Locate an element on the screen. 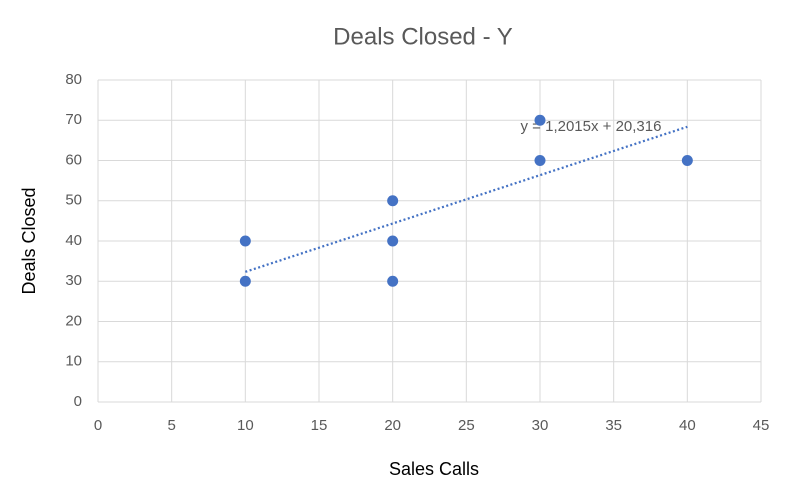 The height and width of the screenshot is (501, 796). x-tick-label: 10 is located at coordinates (245, 425).